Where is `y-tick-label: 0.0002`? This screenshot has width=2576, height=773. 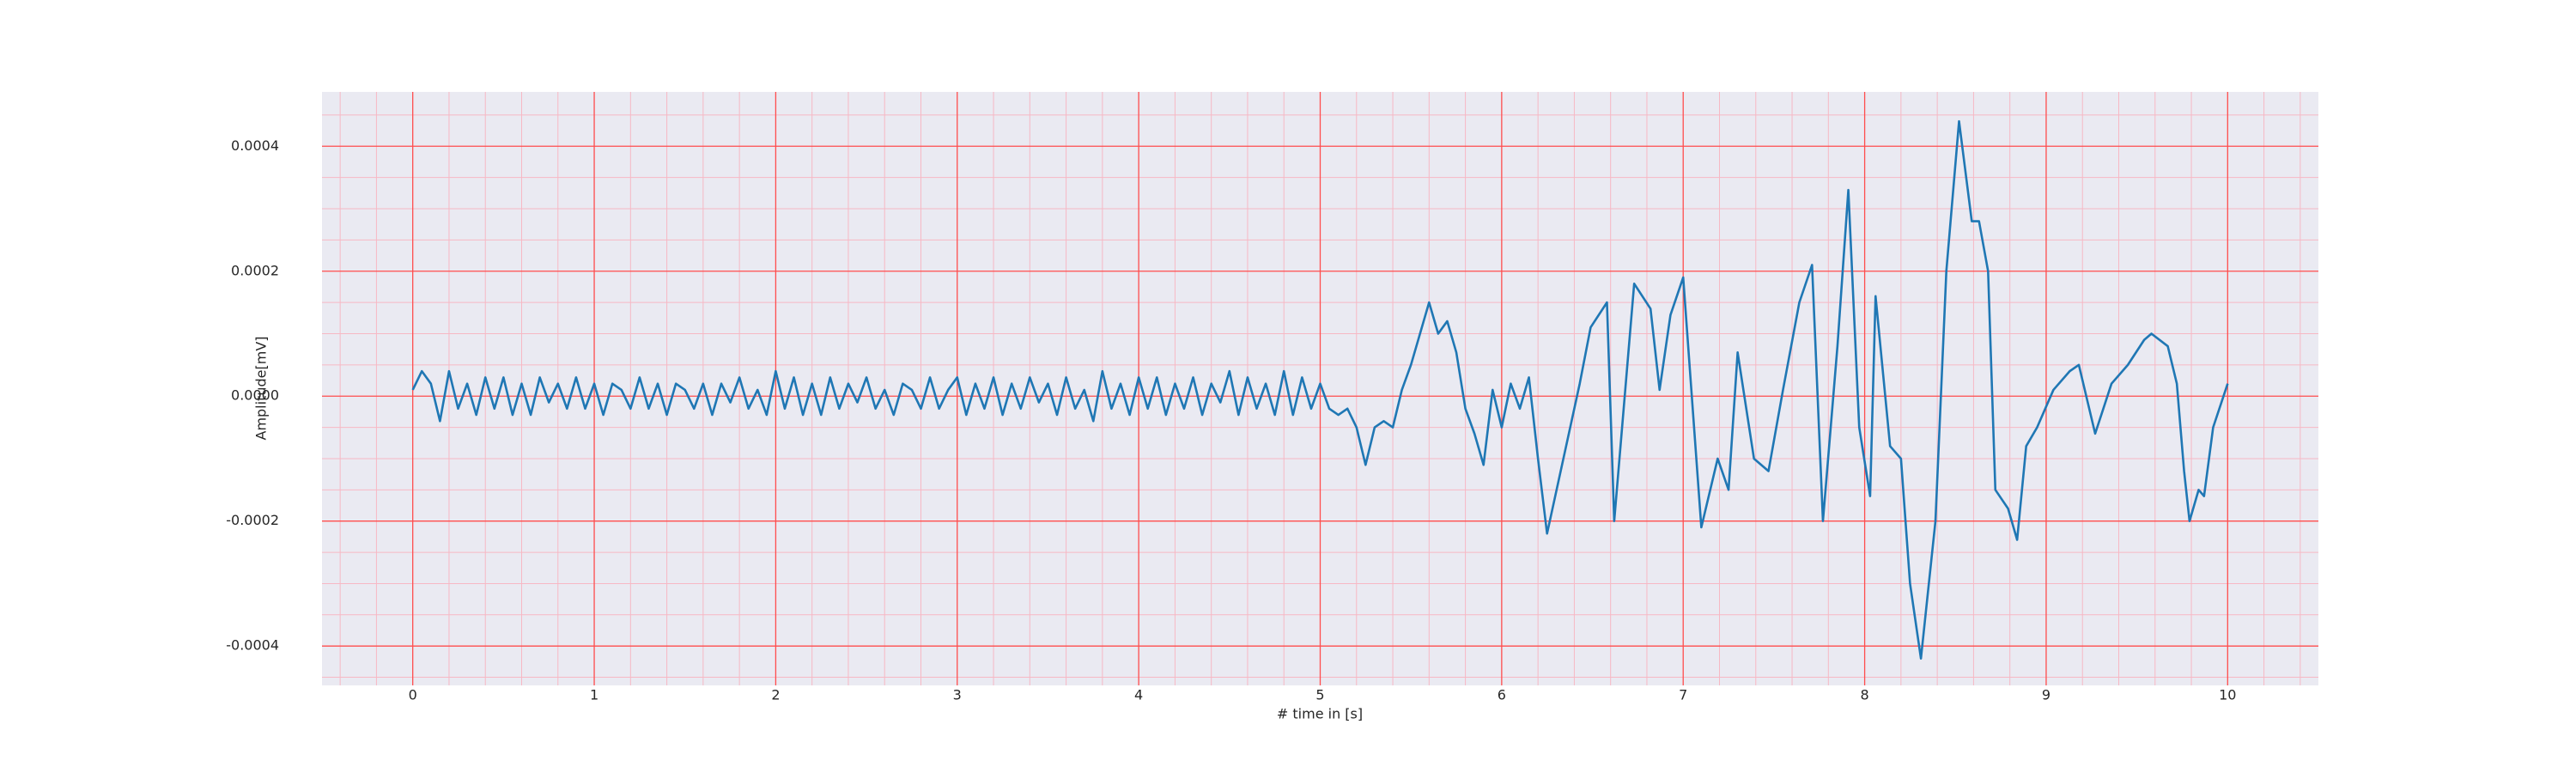 y-tick-label: 0.0002 is located at coordinates (255, 270).